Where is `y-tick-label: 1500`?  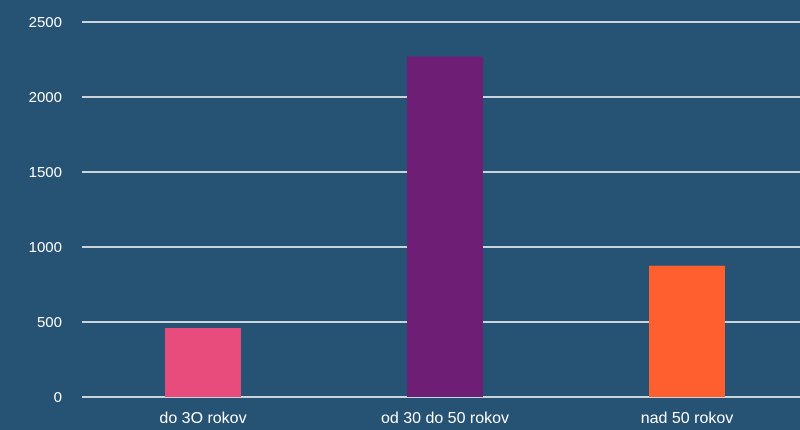 y-tick-label: 1500 is located at coordinates (45, 172).